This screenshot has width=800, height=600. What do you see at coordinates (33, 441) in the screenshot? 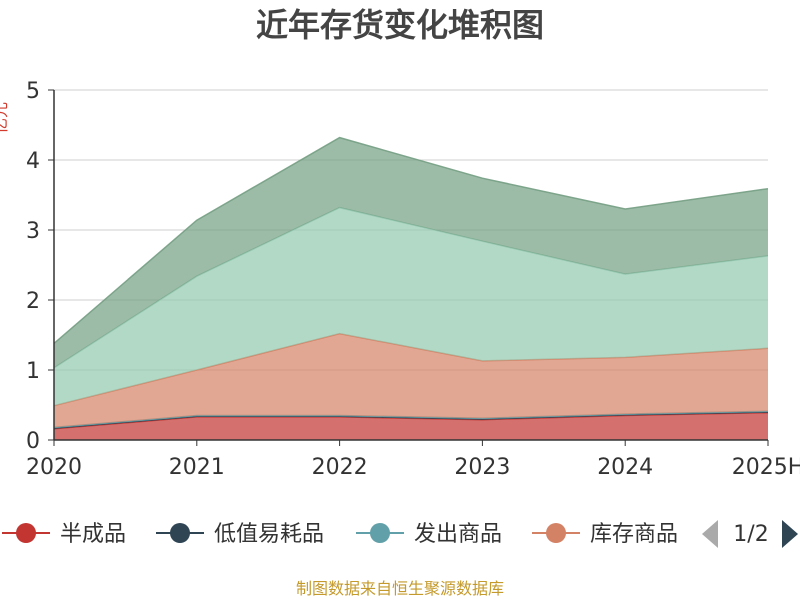
I see `y-tick-label: 0` at bounding box center [33, 441].